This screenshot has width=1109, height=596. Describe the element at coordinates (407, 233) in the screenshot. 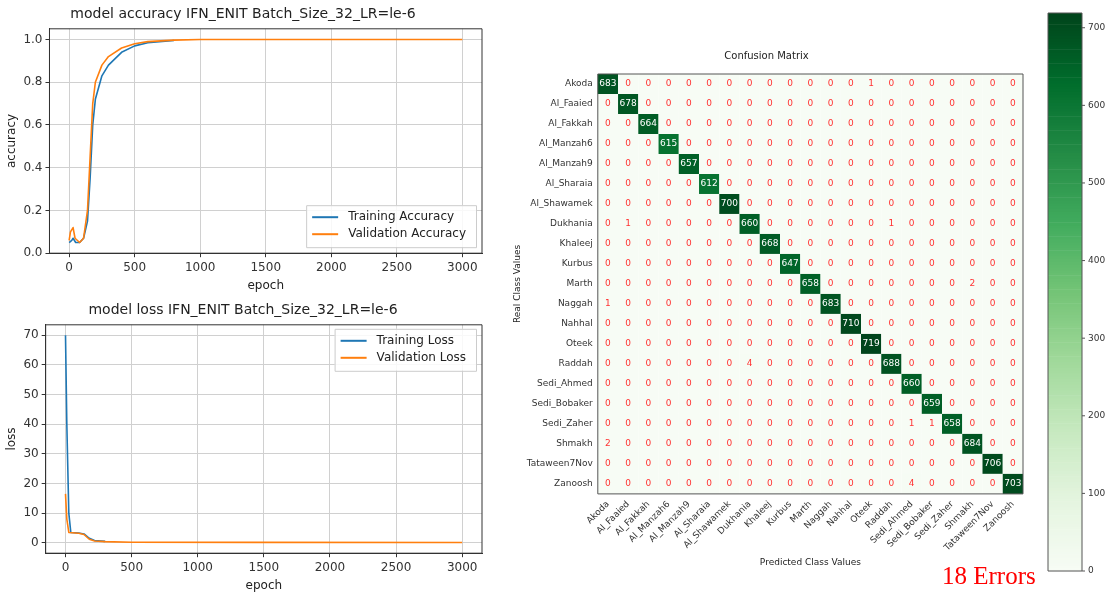

I see `legend-label: Validation Accuracy` at that location.